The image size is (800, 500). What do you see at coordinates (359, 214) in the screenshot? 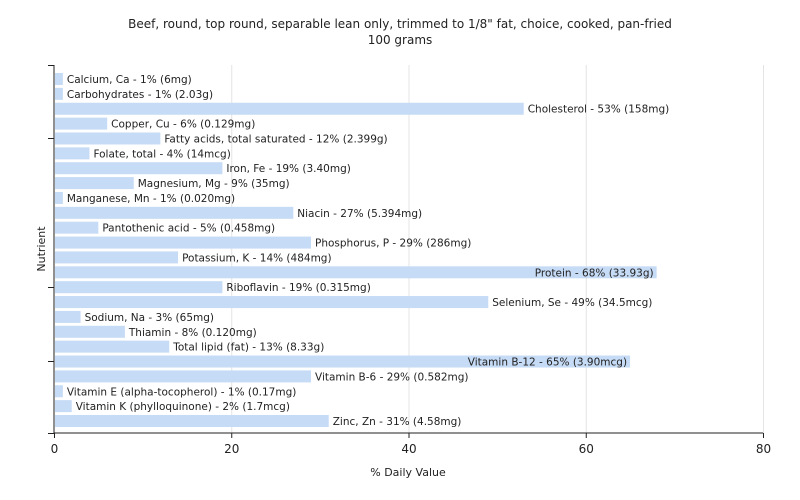
I see `bar-label: Niacin - 27% (5.394mg)` at bounding box center [359, 214].